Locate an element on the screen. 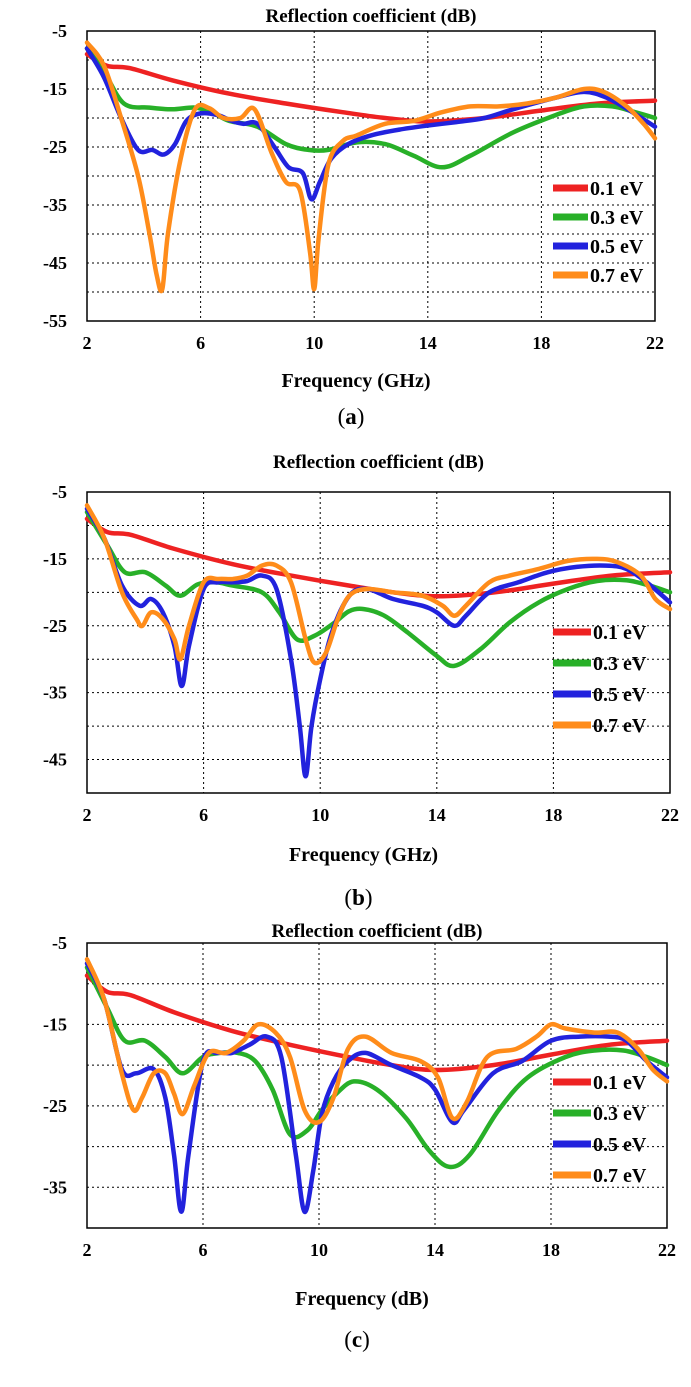  subfigure-caption: (b) is located at coordinates (358, 897).